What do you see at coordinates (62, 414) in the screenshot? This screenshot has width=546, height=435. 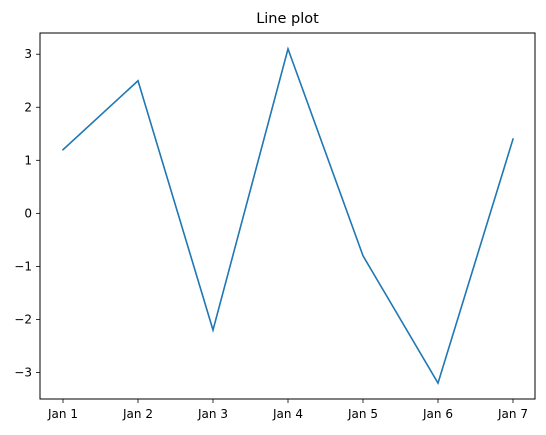 I see `x-tick-label: Jan 1` at bounding box center [62, 414].